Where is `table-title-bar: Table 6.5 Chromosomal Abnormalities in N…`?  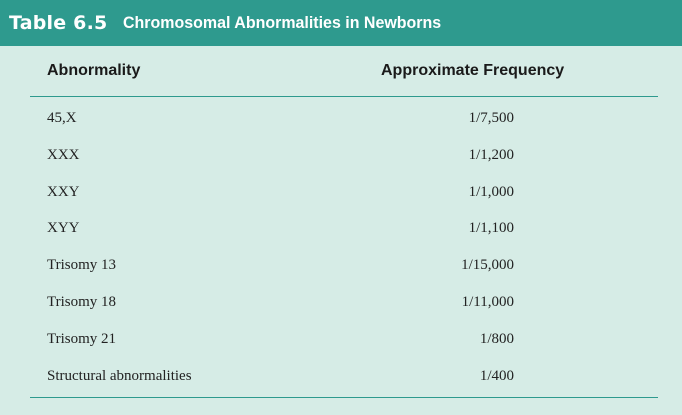 table-title-bar: Table 6.5 Chromosomal Abnormalities in N… is located at coordinates (341, 23).